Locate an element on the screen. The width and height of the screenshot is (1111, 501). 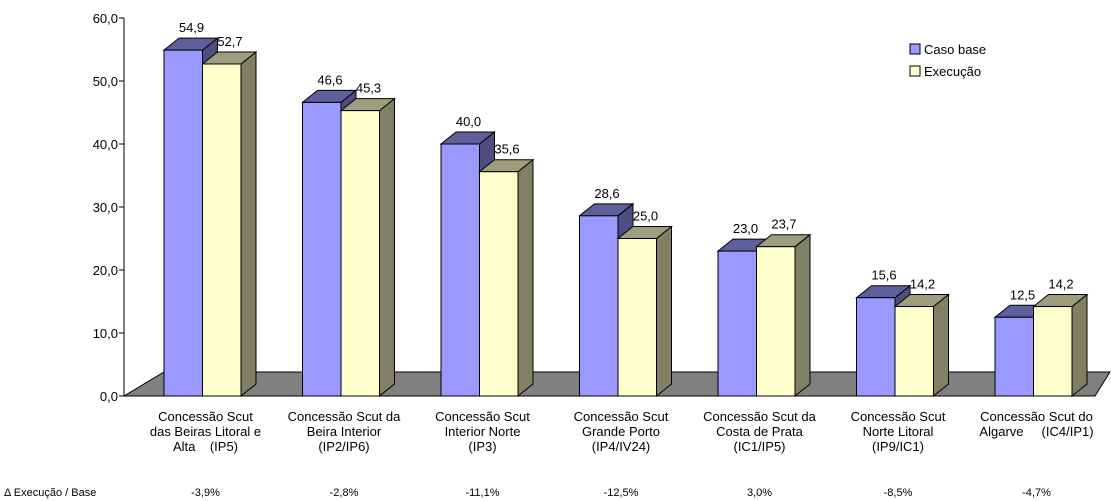
legend: Caso base Execução is located at coordinates (947, 60).